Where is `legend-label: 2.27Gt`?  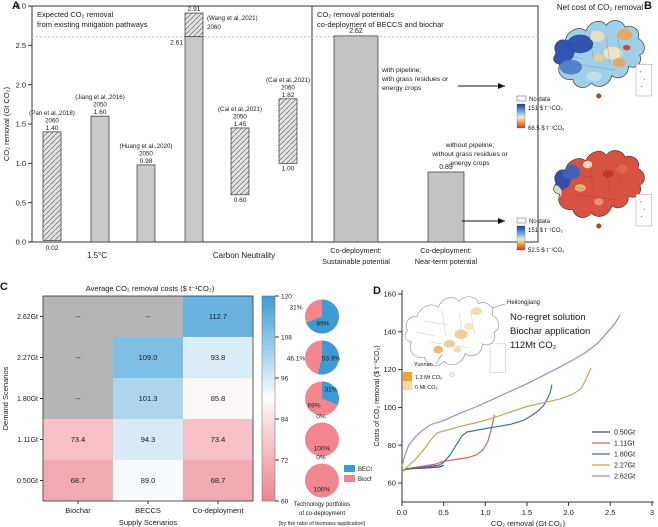
legend-label: 2.27Gt is located at coordinates (624, 466).